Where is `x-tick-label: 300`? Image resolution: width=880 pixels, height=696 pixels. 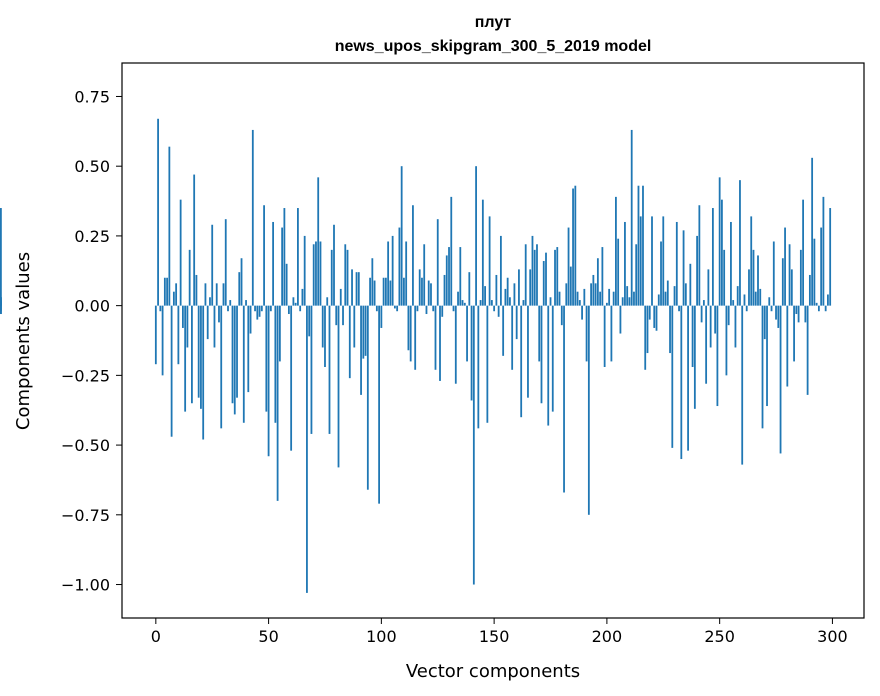 x-tick-label: 300 is located at coordinates (832, 636).